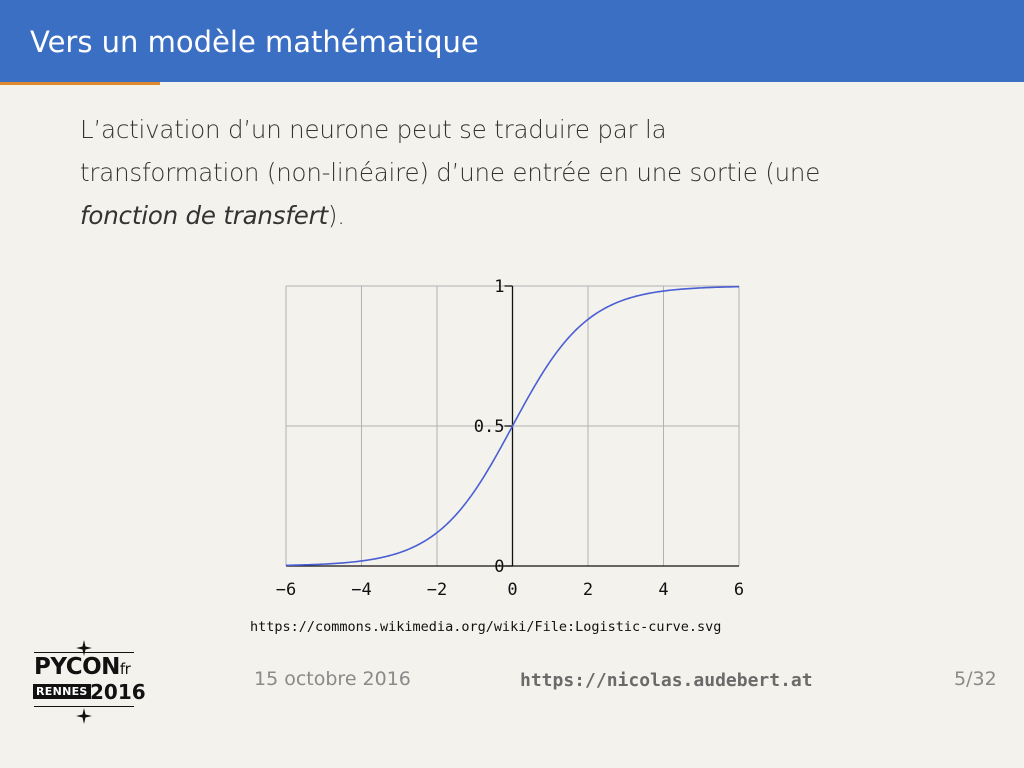 The image size is (1024, 768). Describe the element at coordinates (254, 42) in the screenshot. I see `slide-title: Vers un modèle mathématique` at that location.